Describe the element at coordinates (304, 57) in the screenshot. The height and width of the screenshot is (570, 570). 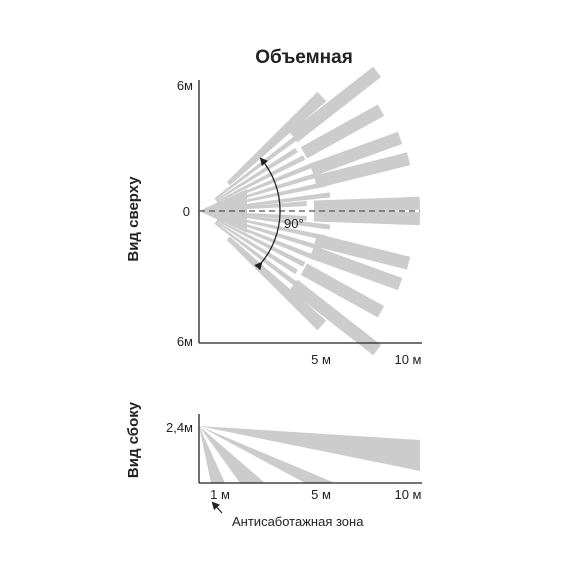
I see `diagram-title: Объемная` at that location.